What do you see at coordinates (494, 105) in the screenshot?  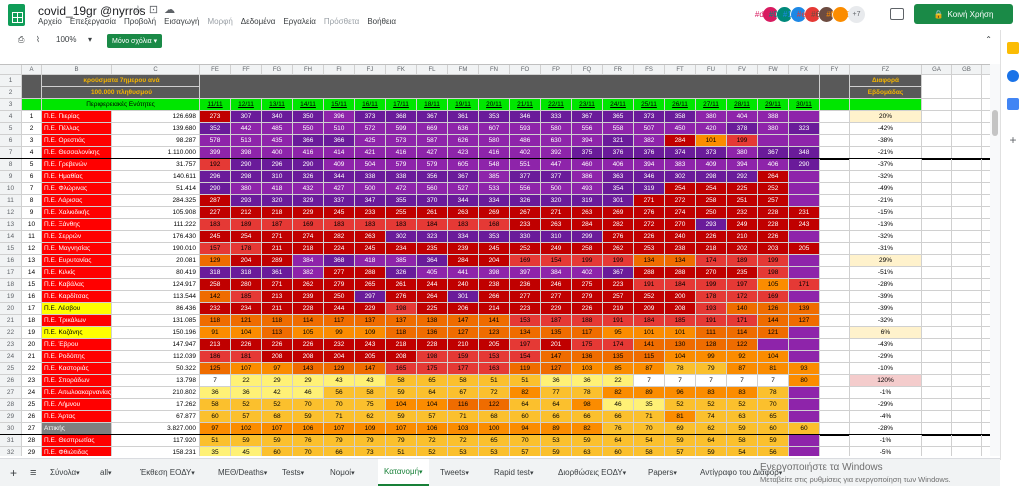 I see `date-header: 20/11` at bounding box center [494, 105].